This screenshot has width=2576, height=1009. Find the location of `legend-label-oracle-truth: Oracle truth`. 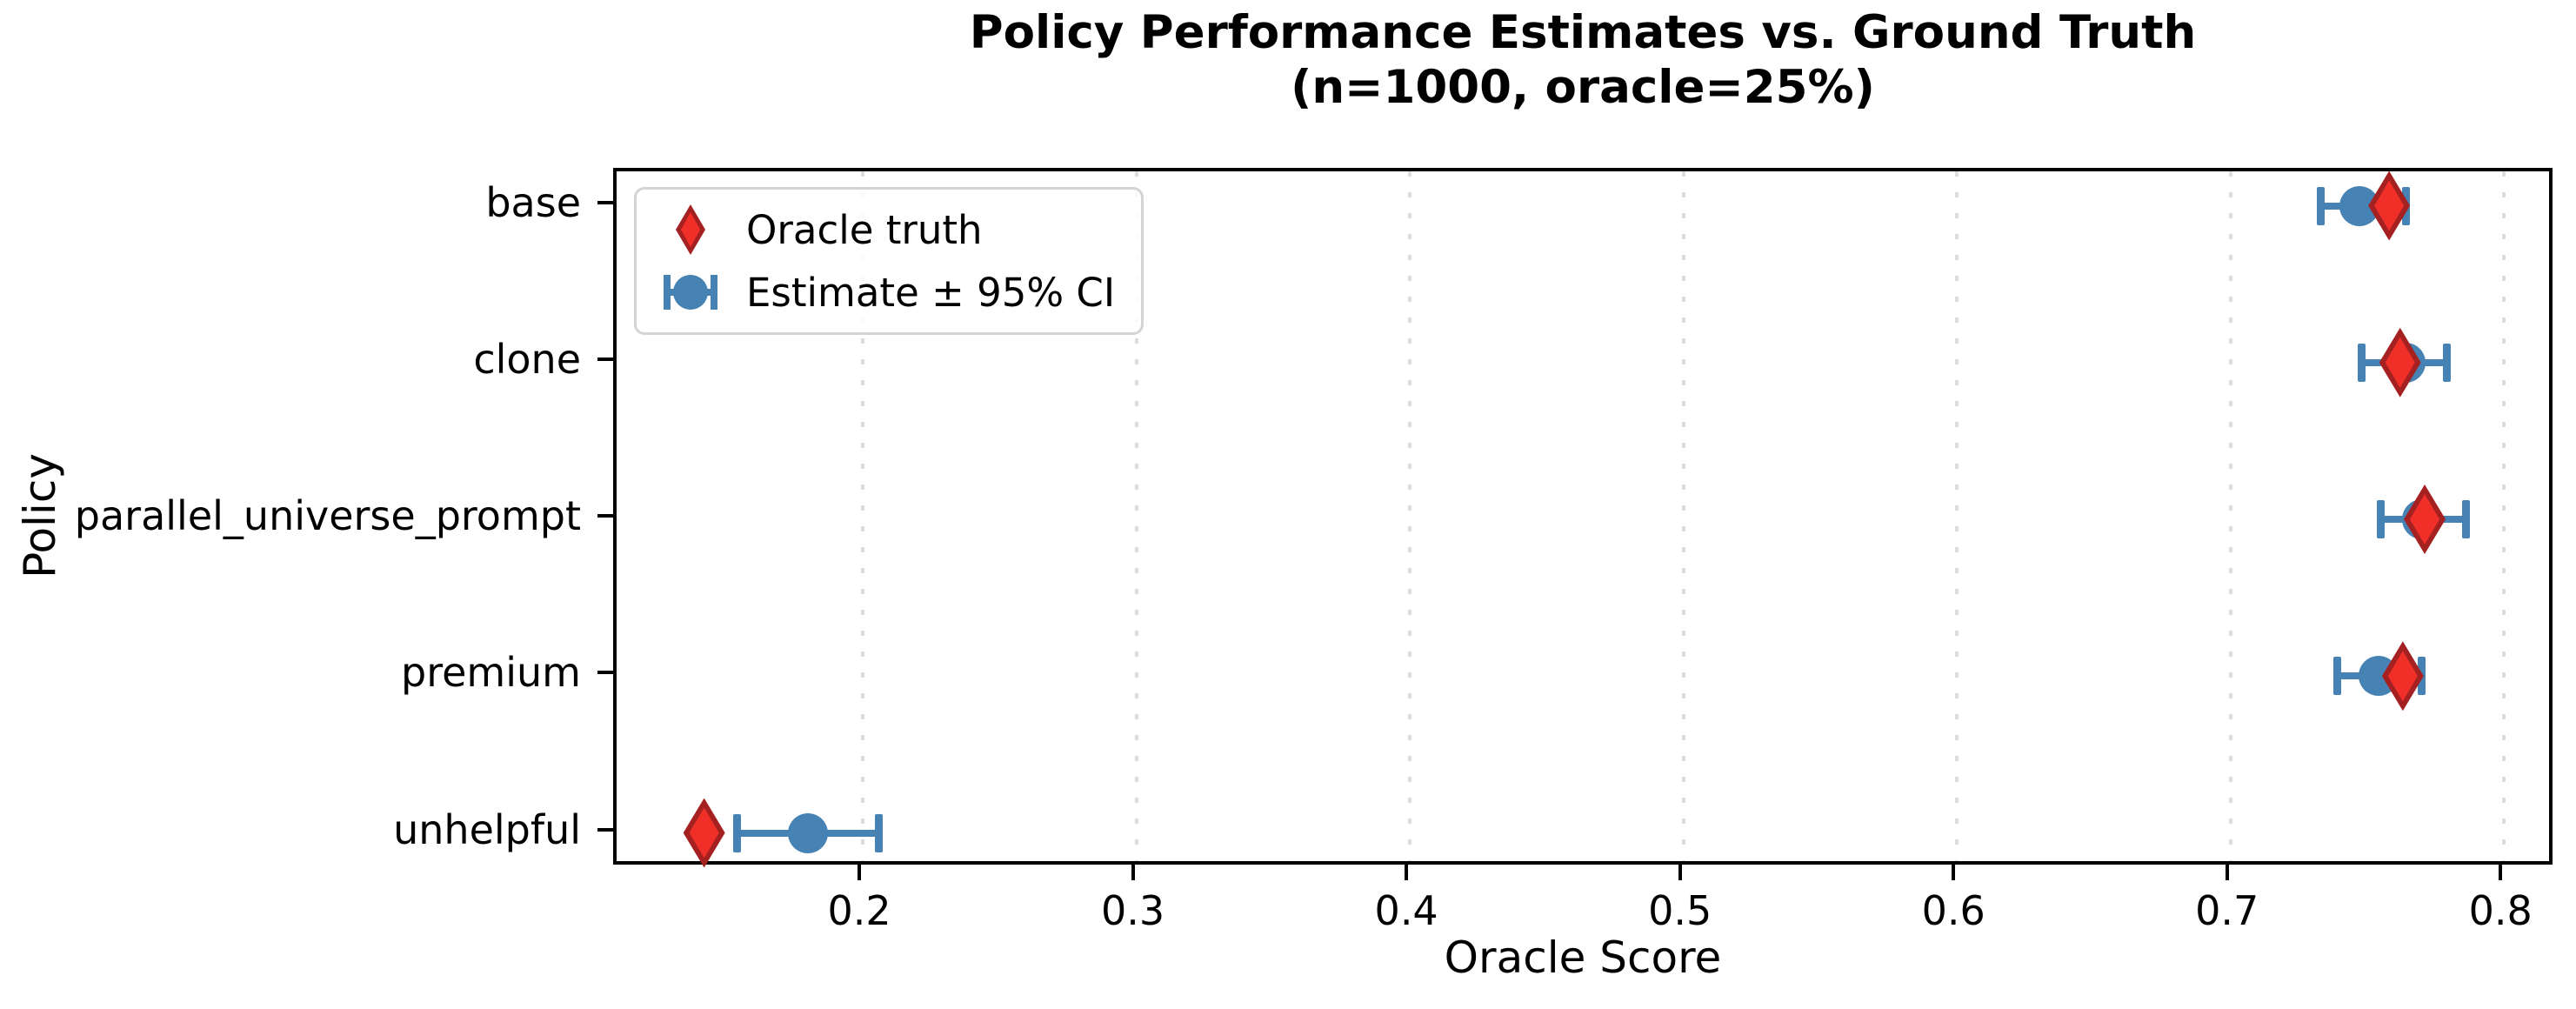

legend-label-oracle-truth: Oracle truth is located at coordinates (864, 229).